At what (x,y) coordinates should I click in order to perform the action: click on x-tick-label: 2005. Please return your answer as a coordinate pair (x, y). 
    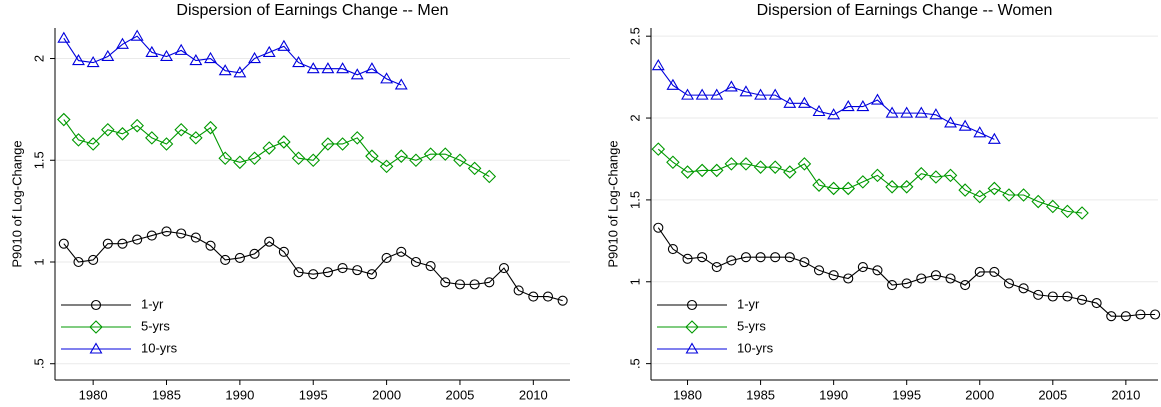
    Looking at the image, I should click on (459, 394).